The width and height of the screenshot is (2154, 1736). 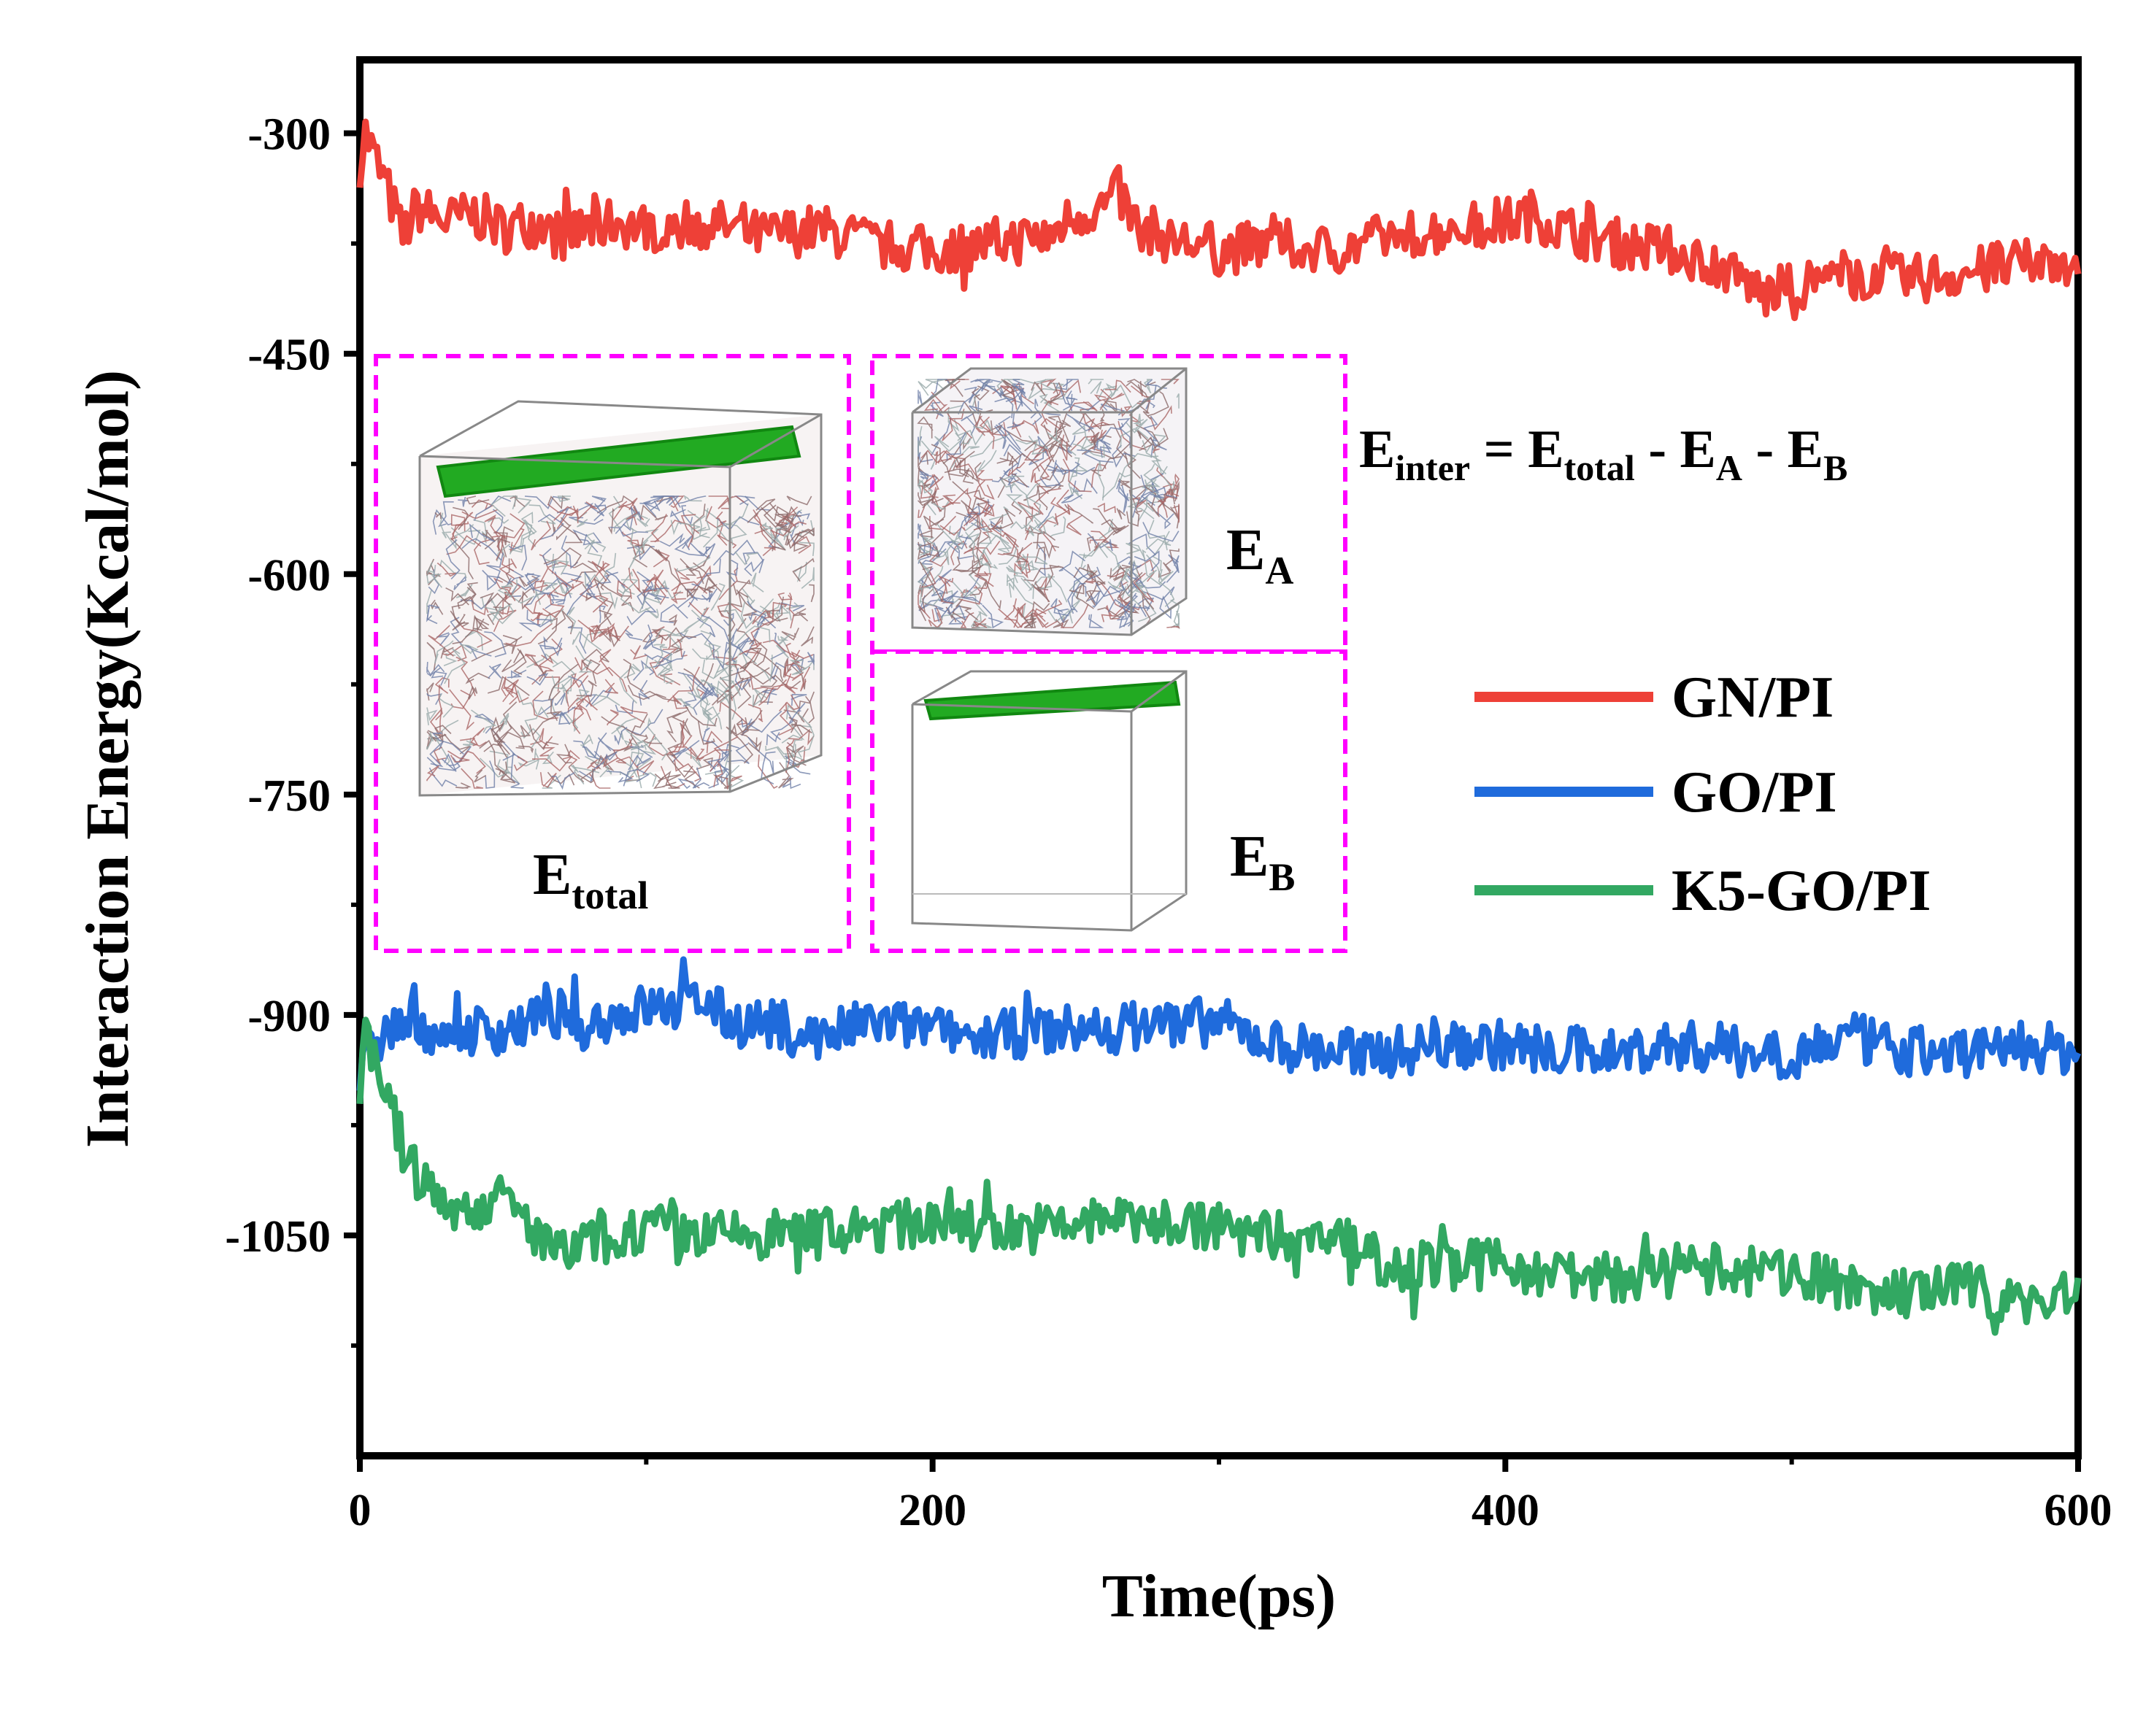 I want to click on inset-eb: EB, so click(x=1108, y=801).